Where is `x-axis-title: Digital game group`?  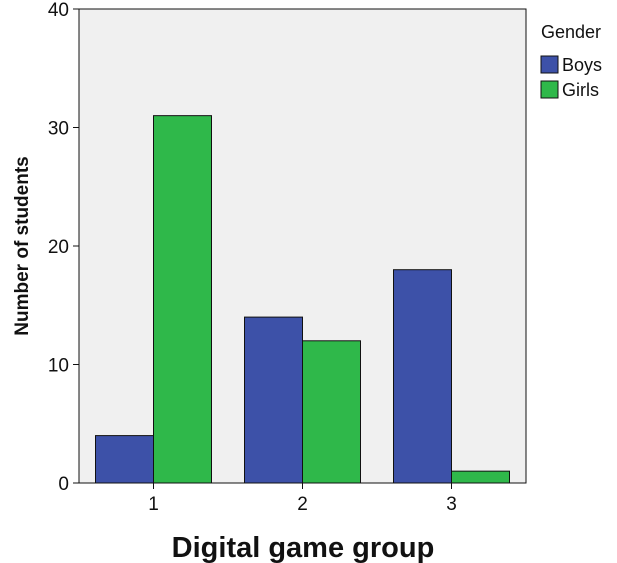 x-axis-title: Digital game group is located at coordinates (303, 547).